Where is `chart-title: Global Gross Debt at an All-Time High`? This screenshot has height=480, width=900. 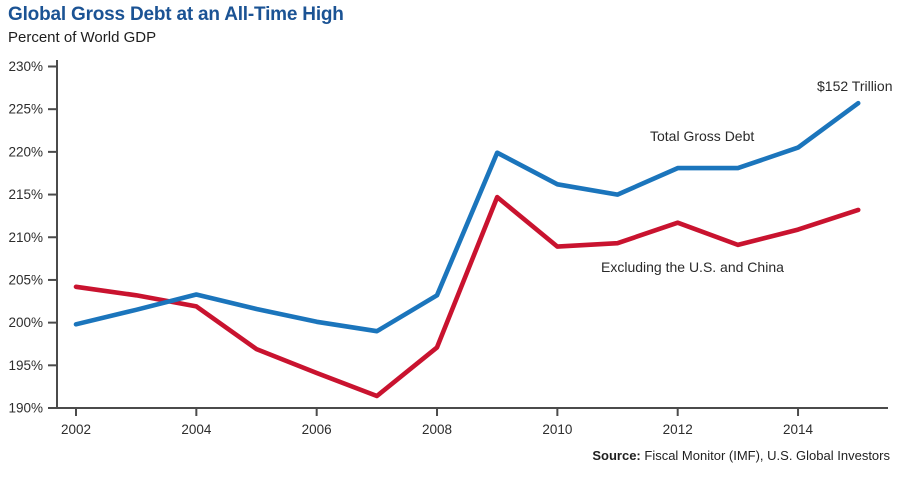 chart-title: Global Gross Debt at an All-Time High is located at coordinates (176, 14).